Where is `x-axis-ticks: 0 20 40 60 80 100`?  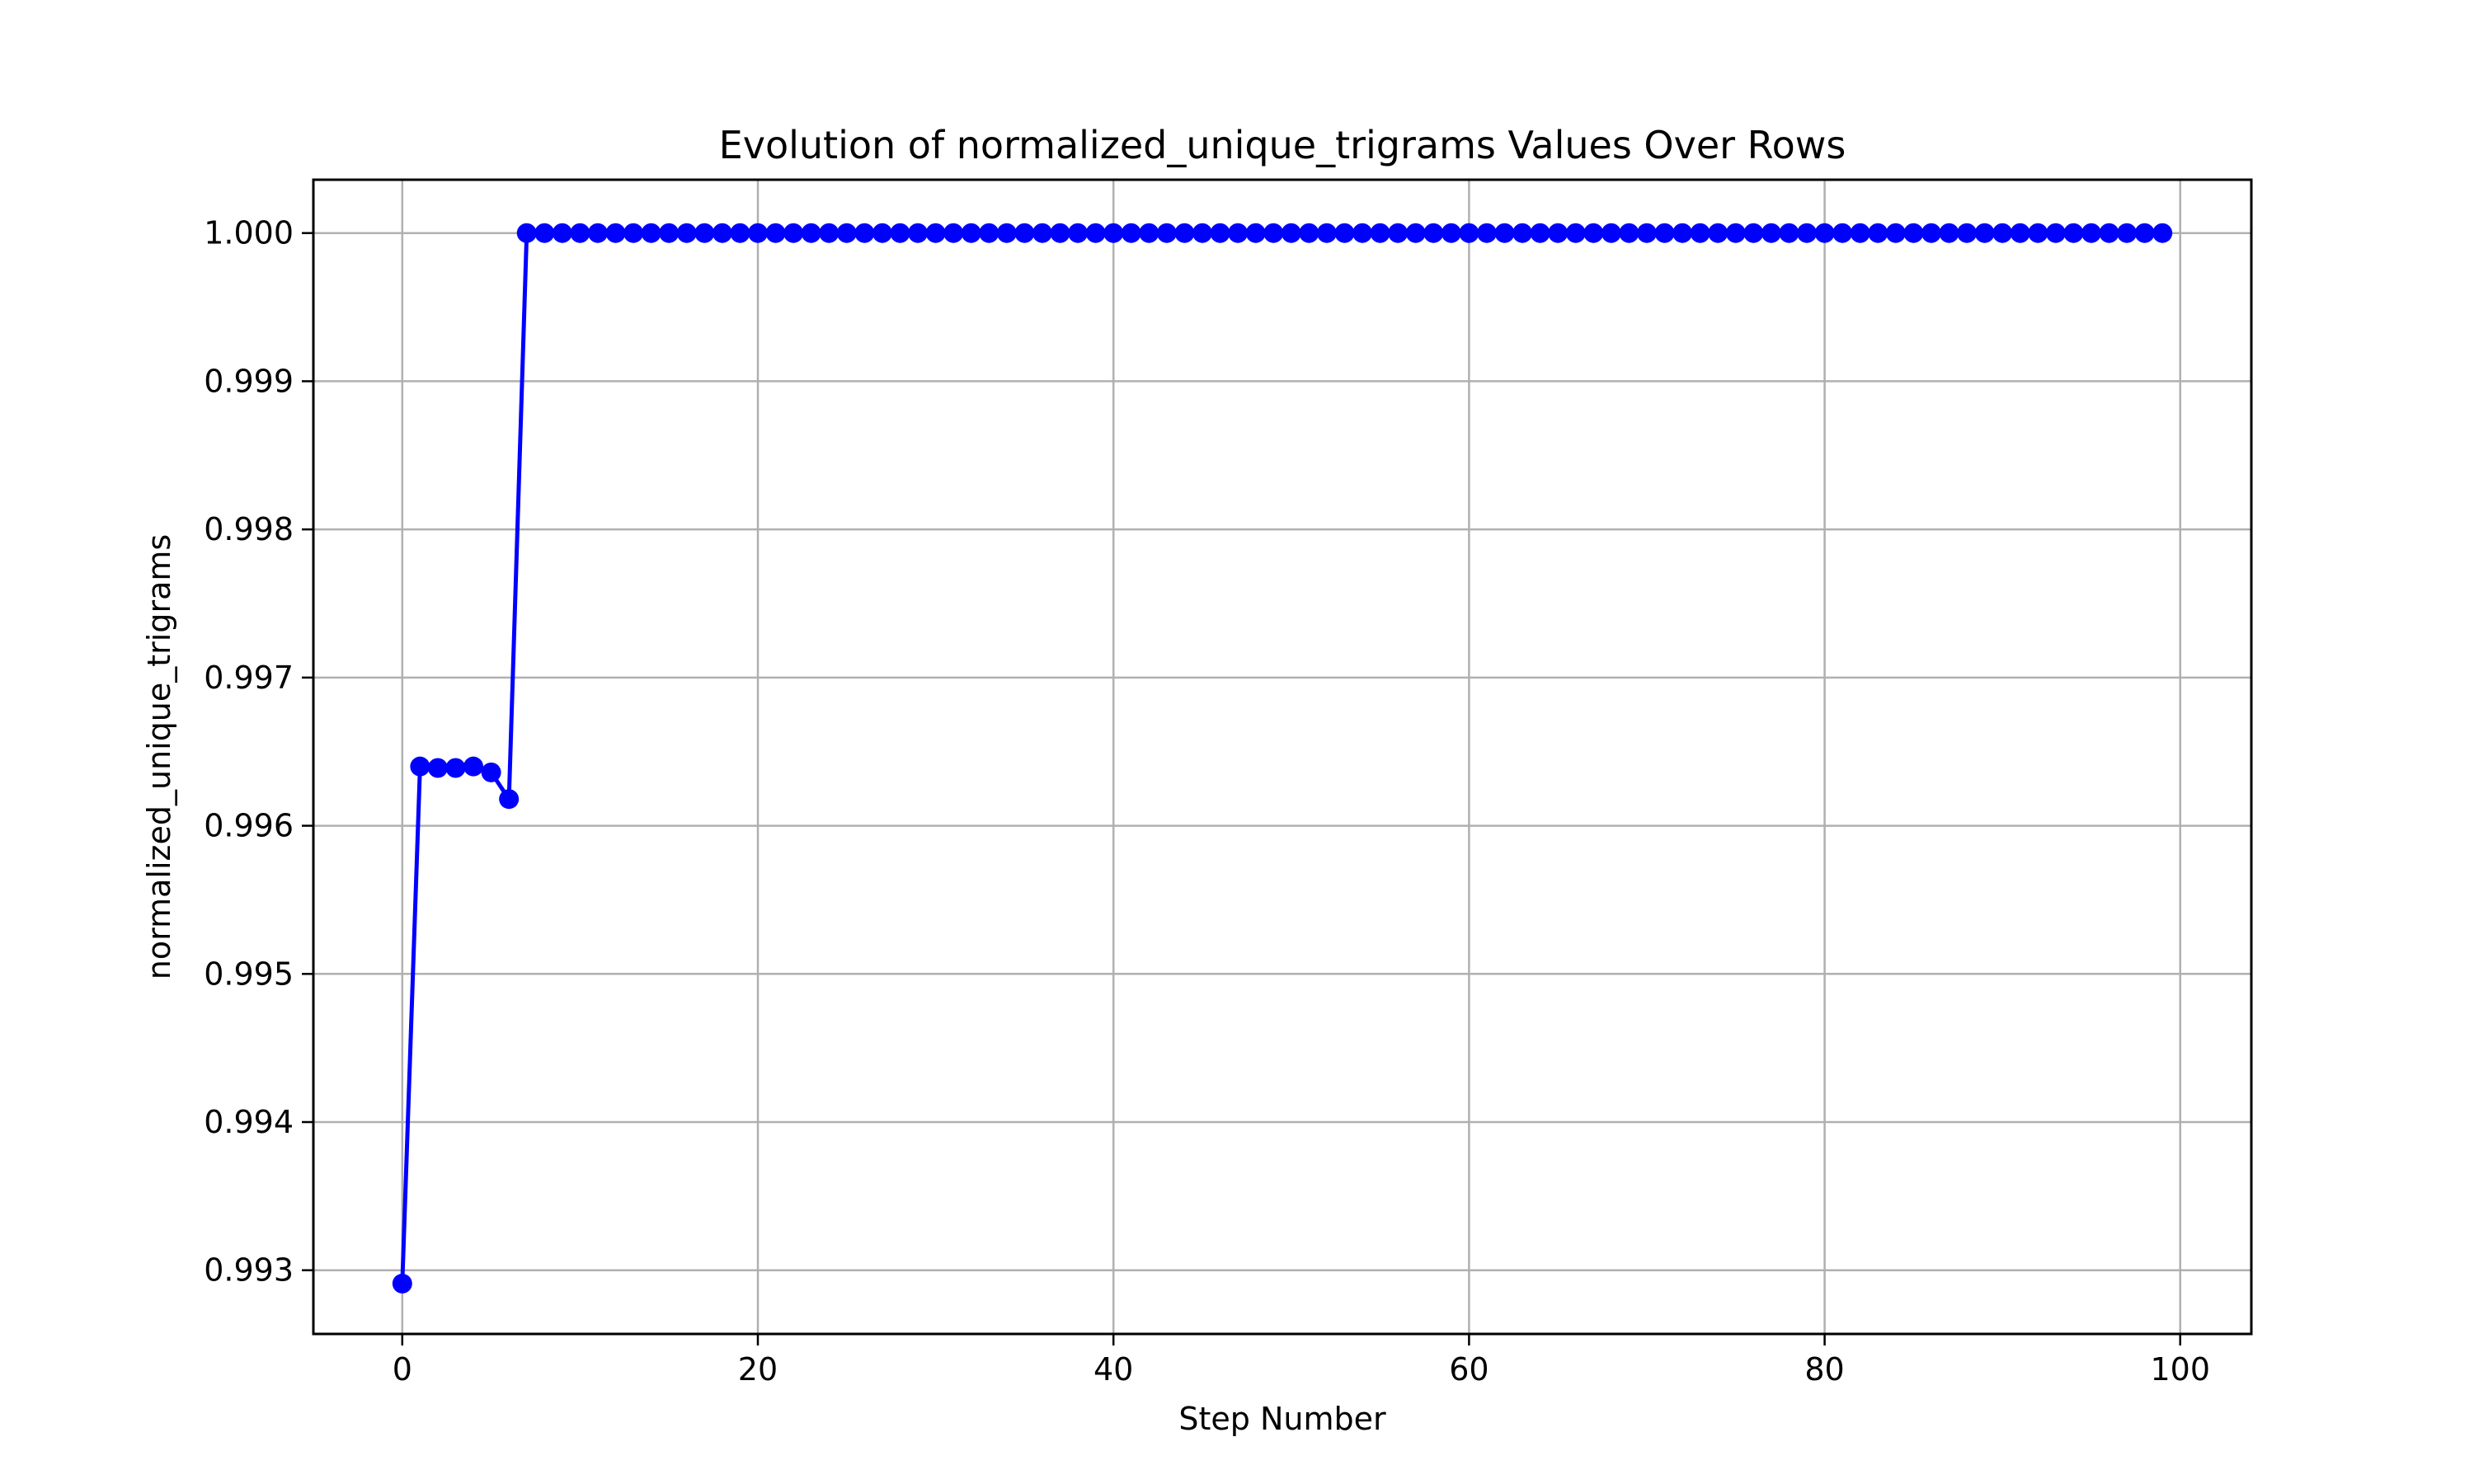
x-axis-ticks: 0 20 40 60 80 100 is located at coordinates (1301, 1361).